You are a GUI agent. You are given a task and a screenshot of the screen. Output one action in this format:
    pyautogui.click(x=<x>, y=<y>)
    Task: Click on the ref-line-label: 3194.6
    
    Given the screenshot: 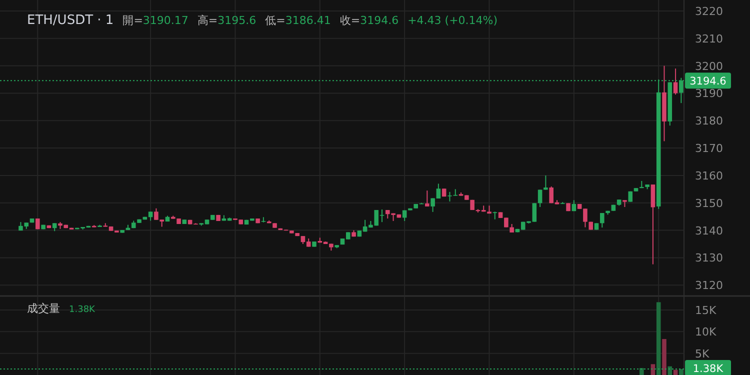 What is the action you would take?
    pyautogui.click(x=708, y=82)
    